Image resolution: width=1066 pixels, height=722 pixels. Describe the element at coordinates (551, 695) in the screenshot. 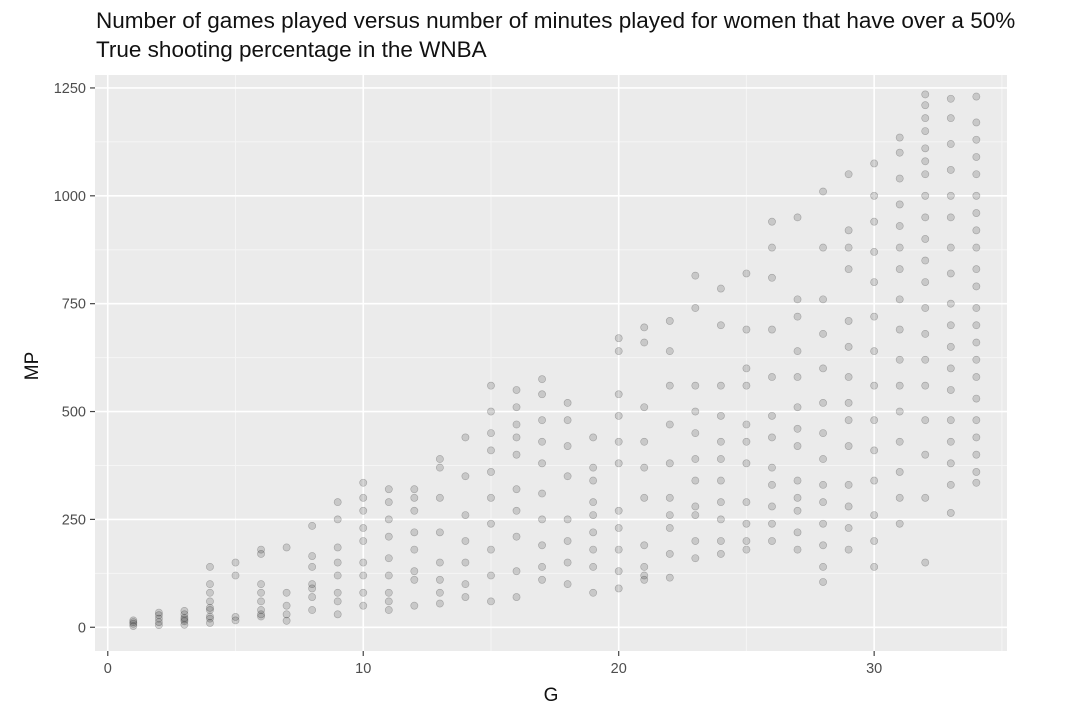

I see `x-axis-label: G` at that location.